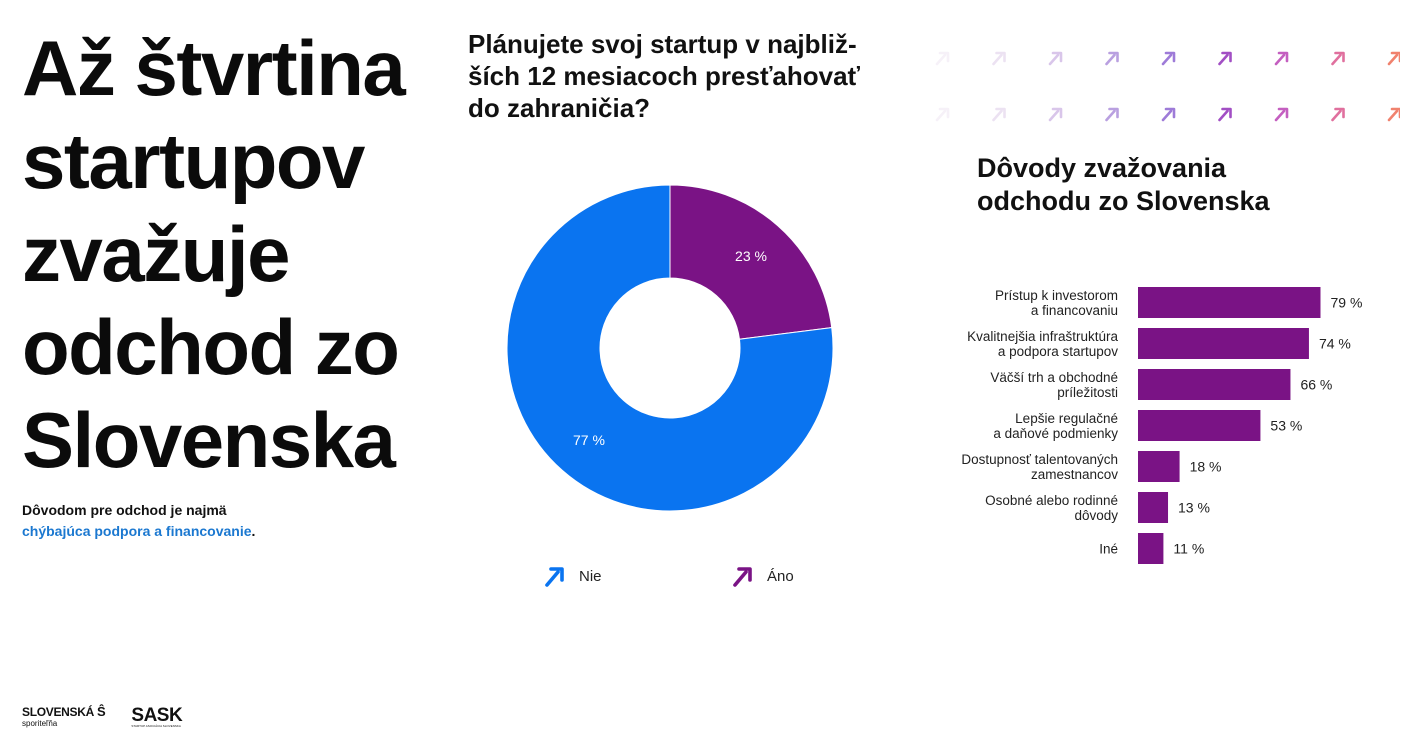  Describe the element at coordinates (762, 576) in the screenshot. I see `legend-item-ano: Áno` at that location.